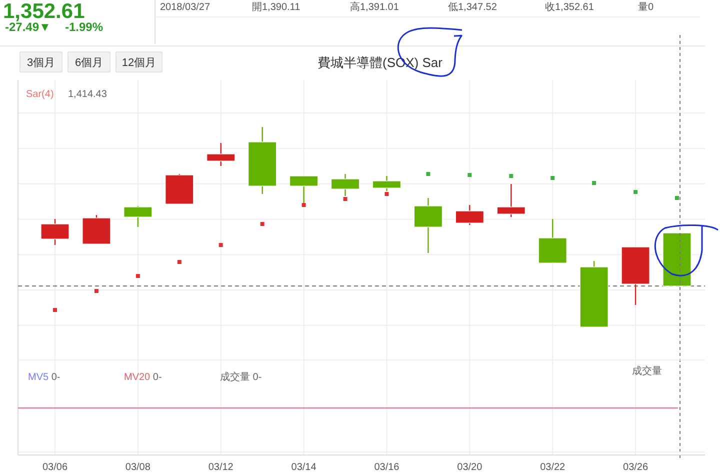 Image resolution: width=720 pixels, height=474 pixels. I want to click on text: 收1,352.61, so click(569, 7).